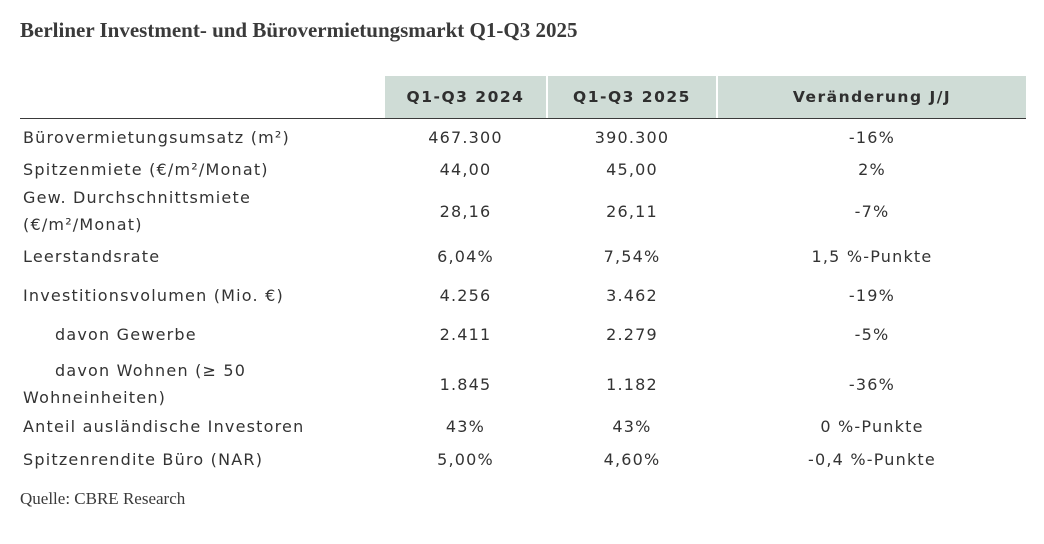 The image size is (1044, 544). What do you see at coordinates (872, 169) in the screenshot?
I see `value-change: 2%` at bounding box center [872, 169].